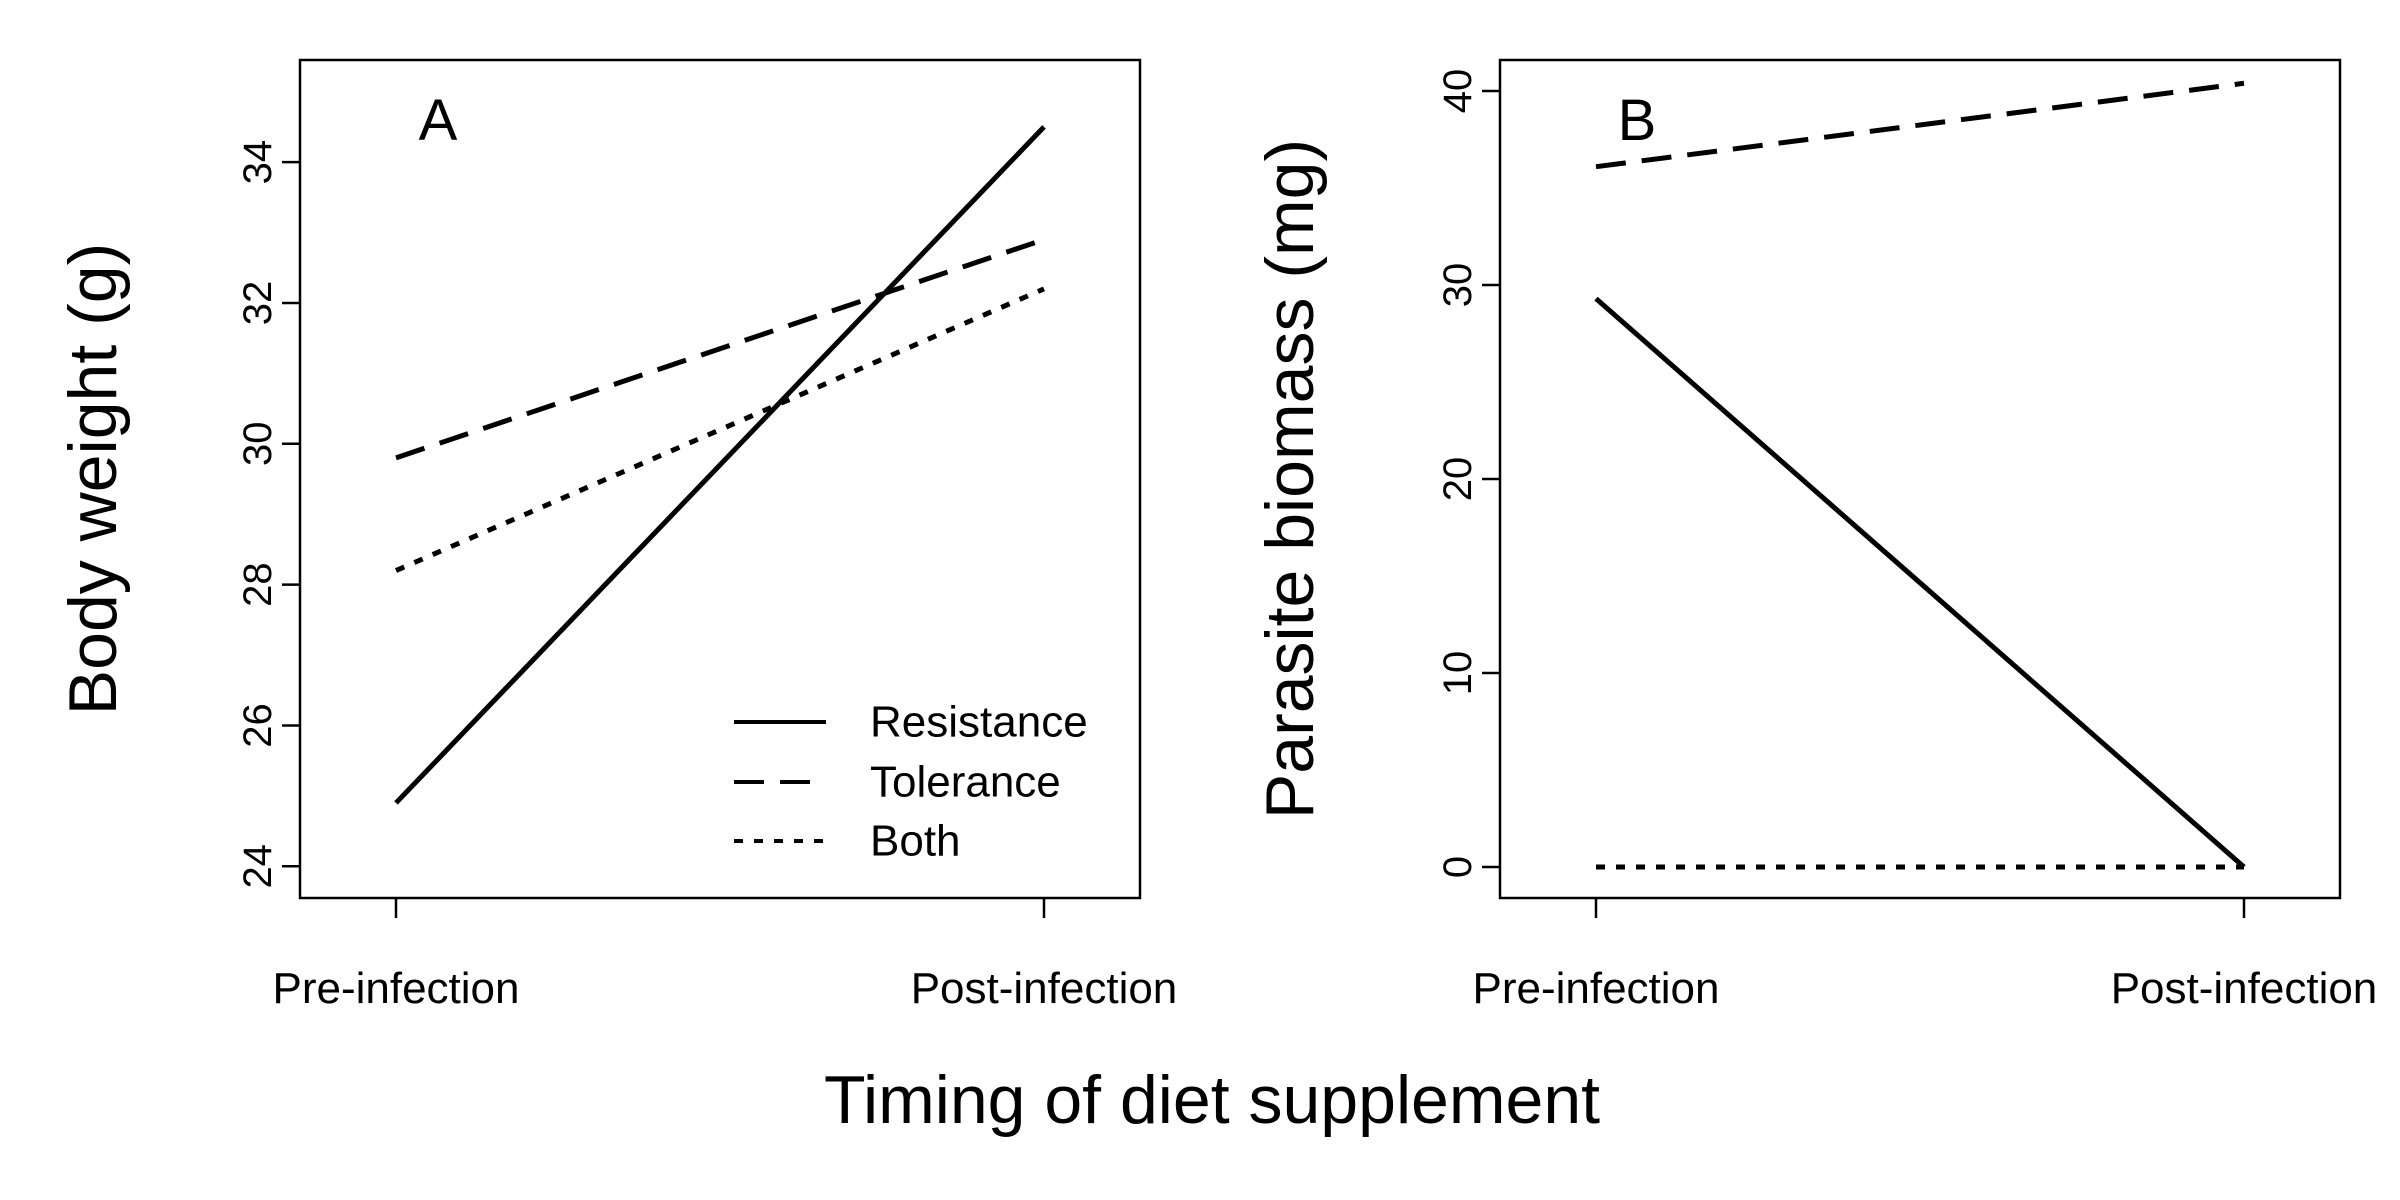 This screenshot has height=1200, width=2400. What do you see at coordinates (1458, 673) in the screenshot?
I see `y-tick-label: 10` at bounding box center [1458, 673].